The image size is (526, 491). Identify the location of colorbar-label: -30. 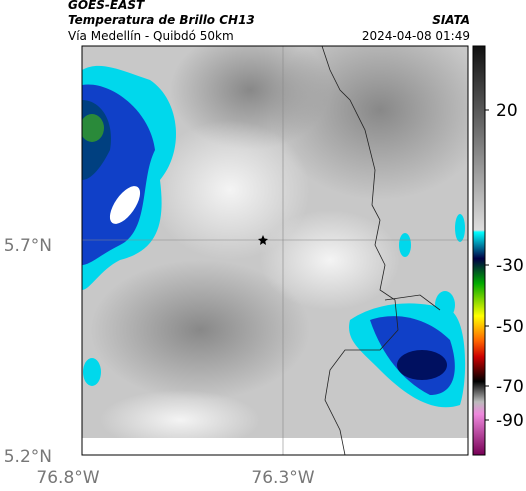
(510, 266).